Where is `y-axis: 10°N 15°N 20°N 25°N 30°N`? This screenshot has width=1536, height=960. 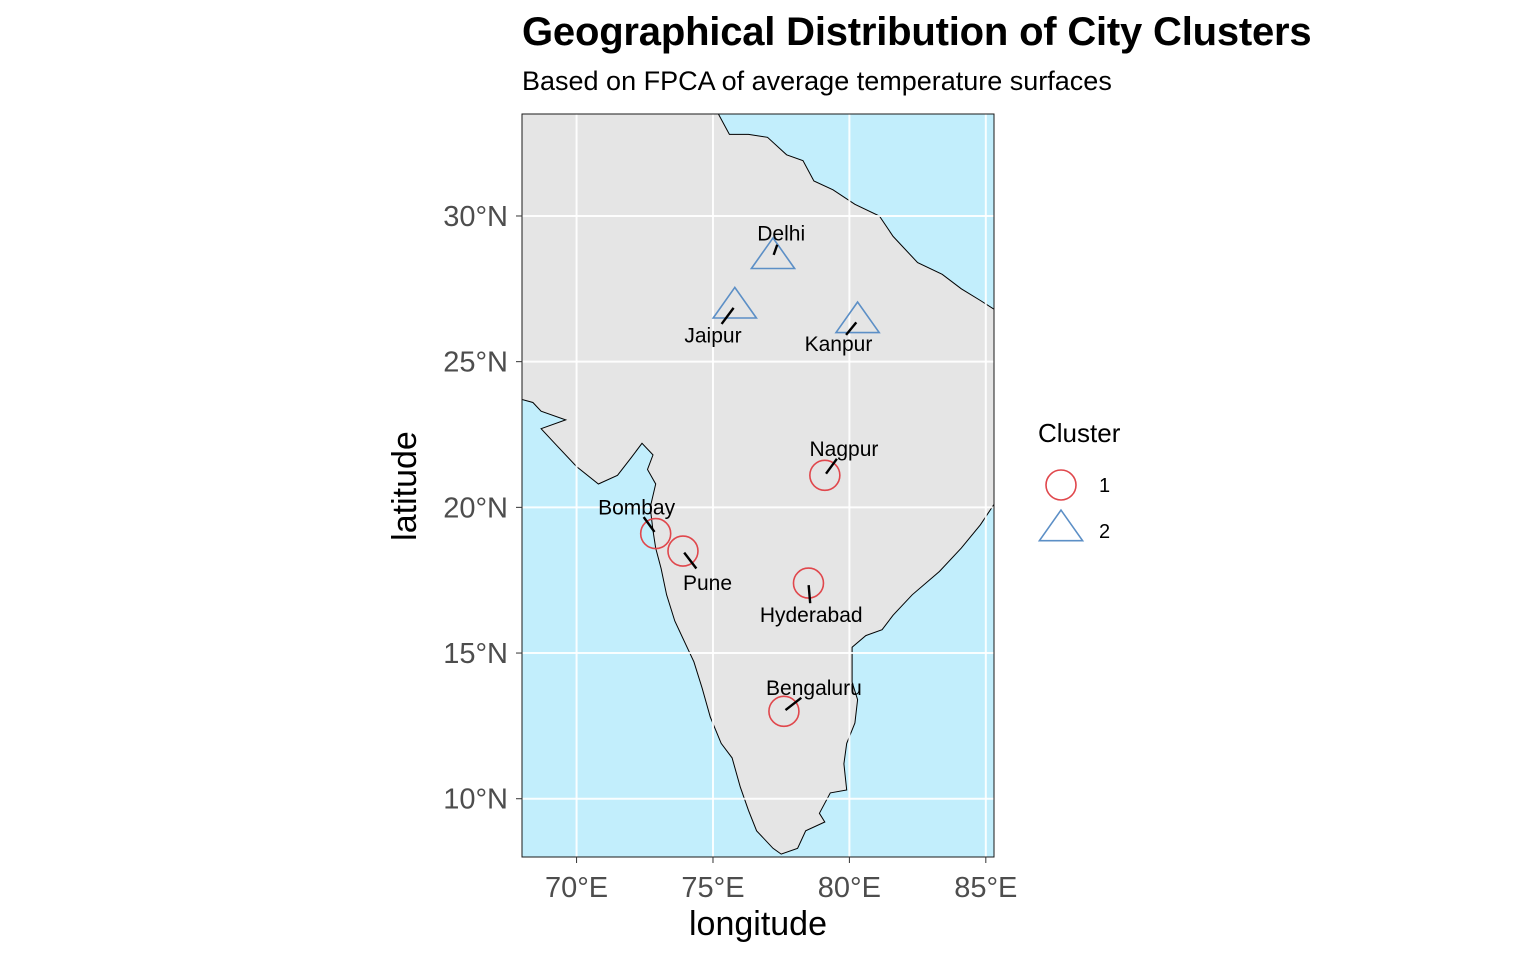 y-axis: 10°N 15°N 20°N 25°N 30°N is located at coordinates (482, 508).